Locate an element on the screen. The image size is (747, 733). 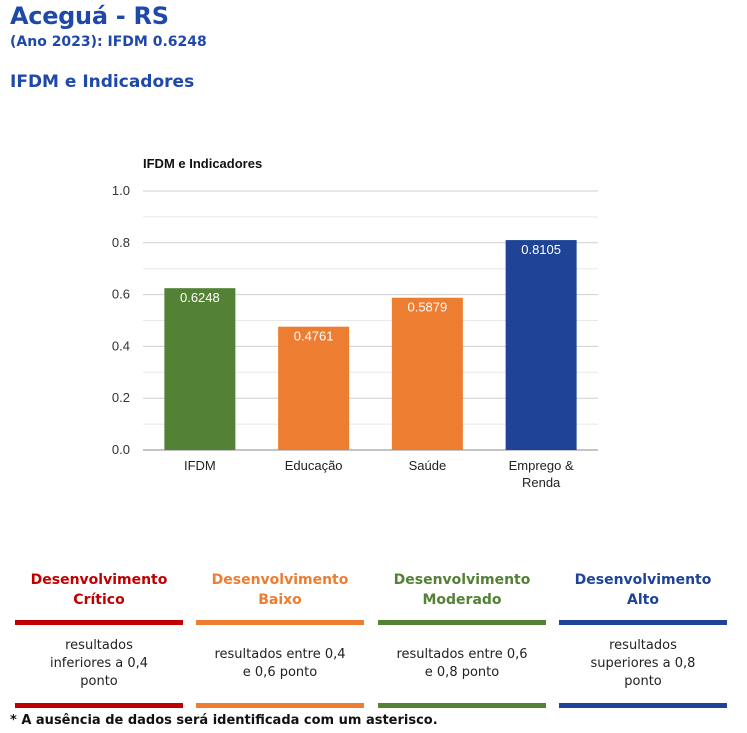
legend-description: resultados superiores a 0,8 ponto is located at coordinates (643, 663).